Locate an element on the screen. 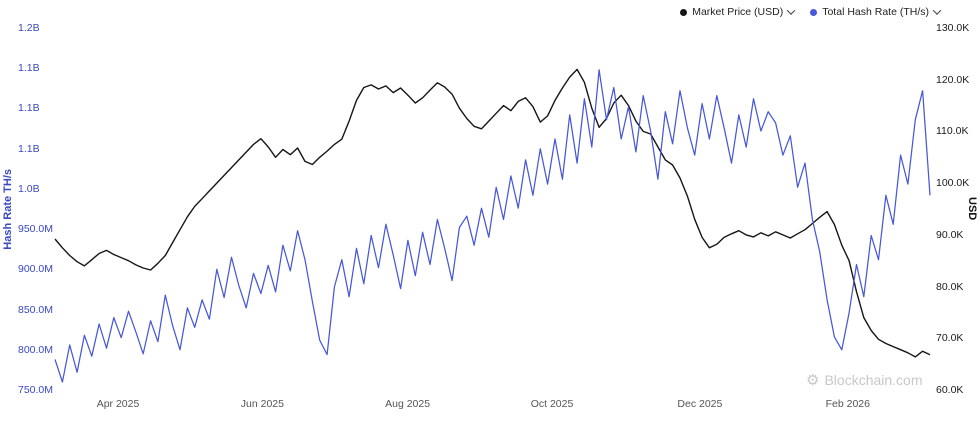  left-axis-title: Hash Rate TH/s is located at coordinates (8, 209).